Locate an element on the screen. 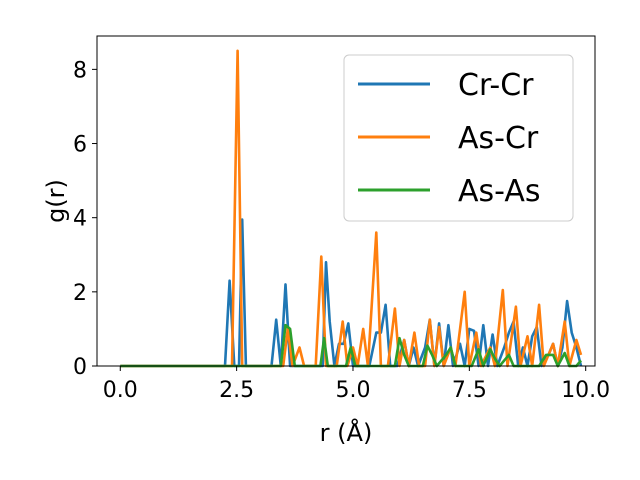  legend-label: Cr-Cr is located at coordinates (496, 85).